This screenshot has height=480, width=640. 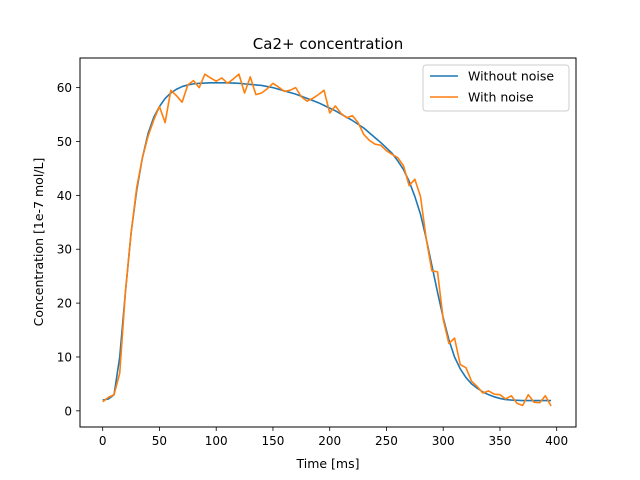 What do you see at coordinates (556, 441) in the screenshot?
I see `x-tick-label: 400` at bounding box center [556, 441].